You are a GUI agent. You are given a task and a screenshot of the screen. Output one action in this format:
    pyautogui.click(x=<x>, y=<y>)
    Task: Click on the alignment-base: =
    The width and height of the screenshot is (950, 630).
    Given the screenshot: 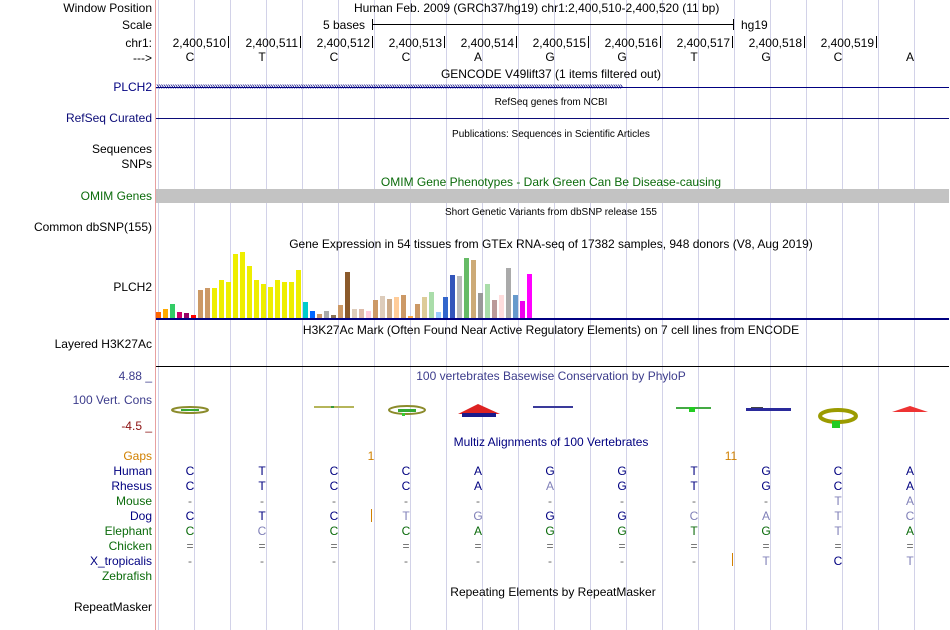 What is the action you would take?
    pyautogui.click(x=622, y=546)
    